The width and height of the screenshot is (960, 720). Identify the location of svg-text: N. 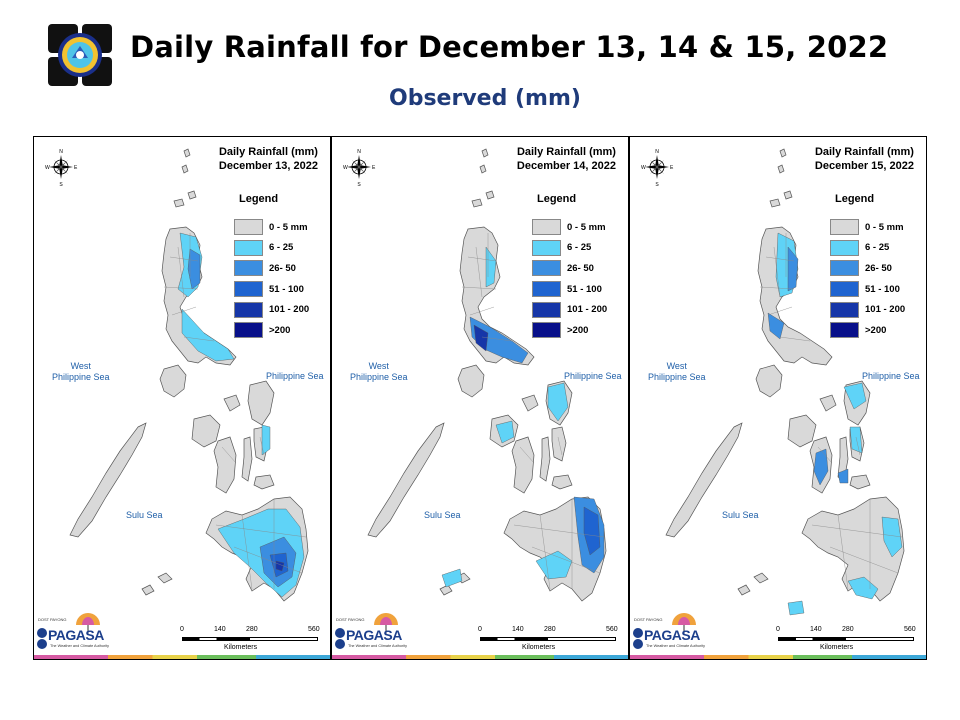
(359, 152).